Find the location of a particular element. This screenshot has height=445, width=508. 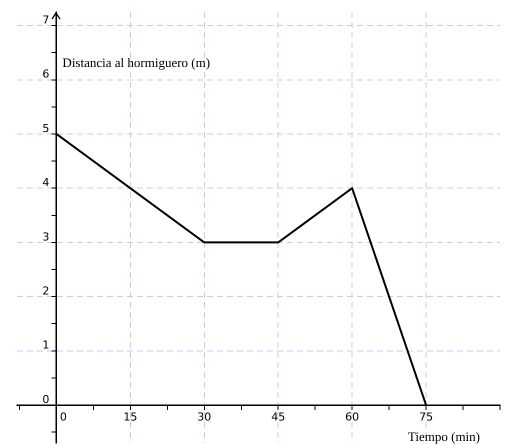

x-tick-label: 75 is located at coordinates (426, 417).